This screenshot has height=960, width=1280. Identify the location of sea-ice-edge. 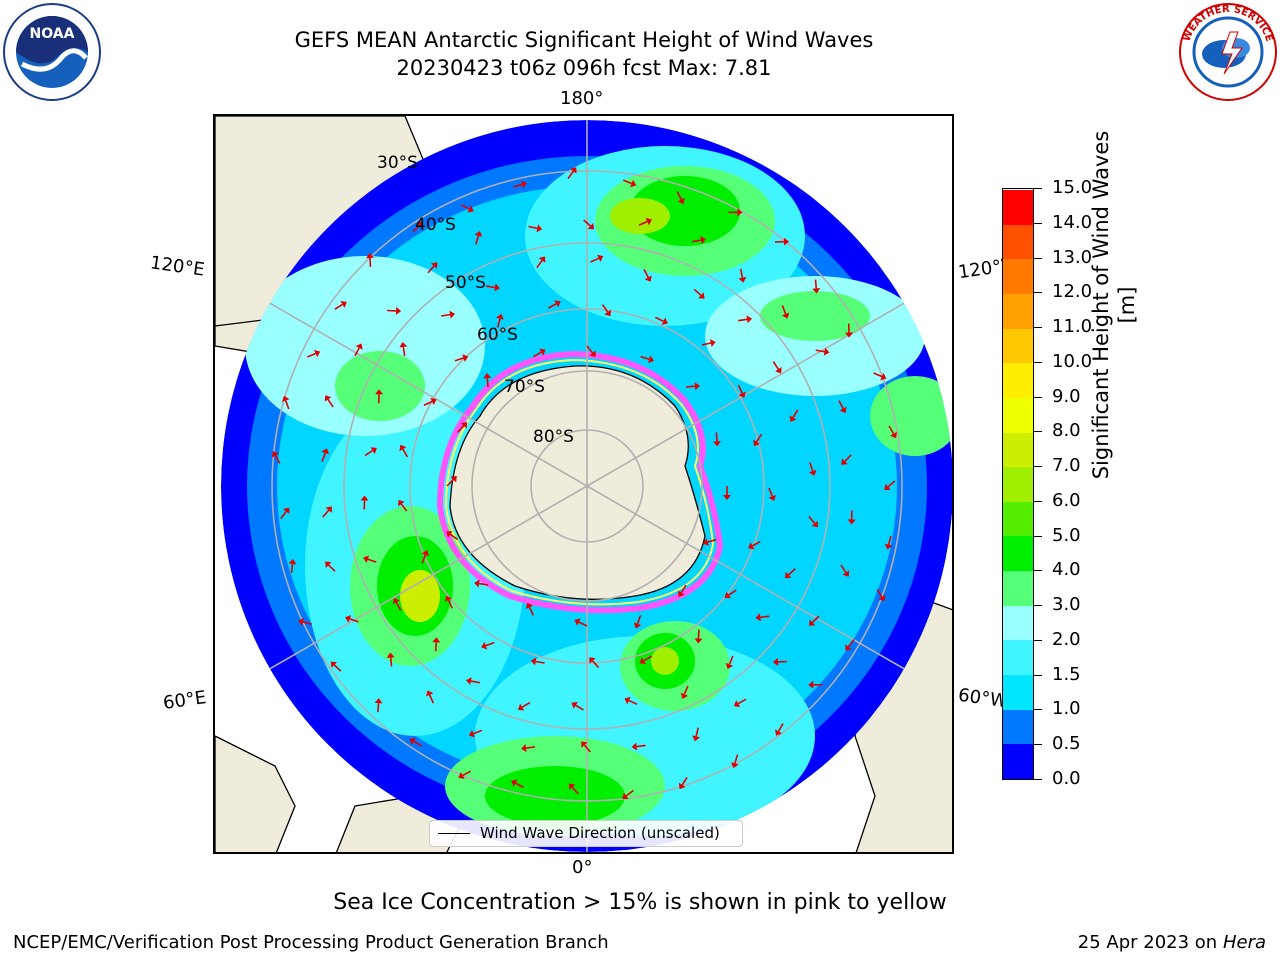
(580, 482).